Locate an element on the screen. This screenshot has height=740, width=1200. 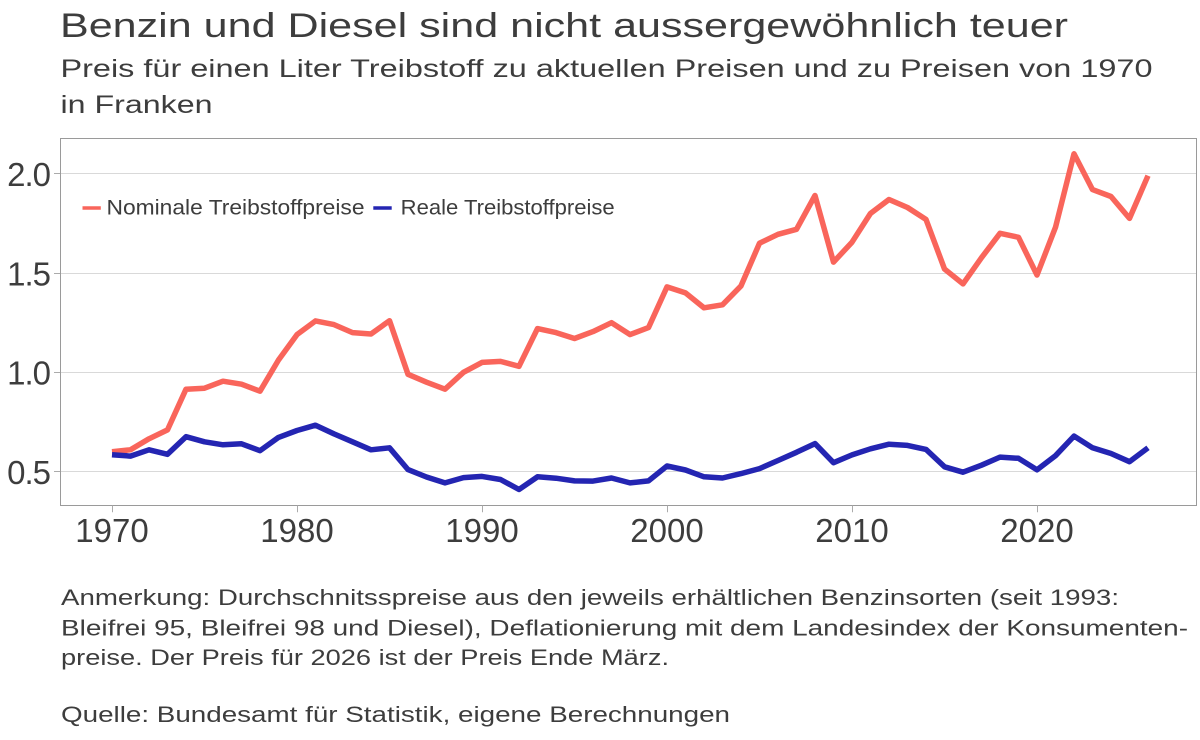
svg-text: 1980 is located at coordinates (296, 530).